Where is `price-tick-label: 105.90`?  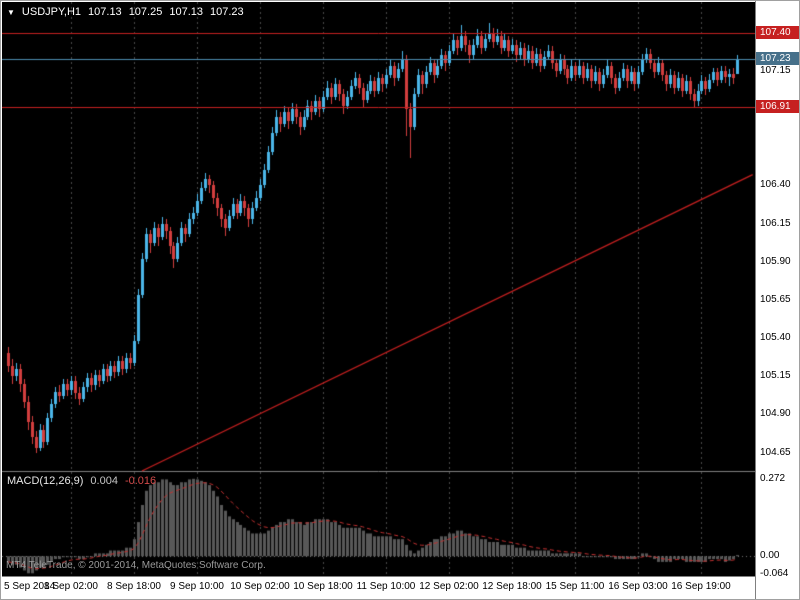 price-tick-label: 105.90 is located at coordinates (775, 261).